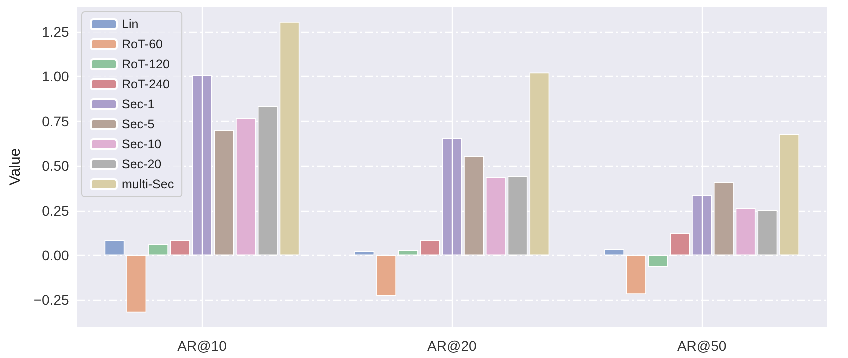 The width and height of the screenshot is (848, 358). I want to click on legend-label: RoT-60, so click(143, 45).